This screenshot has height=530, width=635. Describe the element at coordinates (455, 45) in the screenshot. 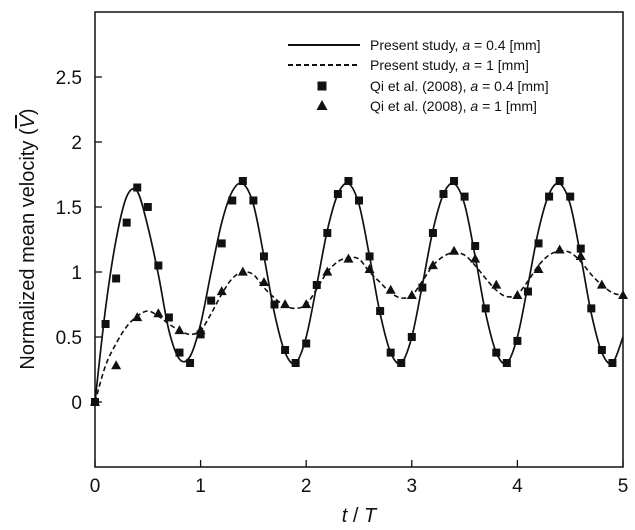

I see `legend-label-0: Present study, a = 0.4 [mm]` at that location.